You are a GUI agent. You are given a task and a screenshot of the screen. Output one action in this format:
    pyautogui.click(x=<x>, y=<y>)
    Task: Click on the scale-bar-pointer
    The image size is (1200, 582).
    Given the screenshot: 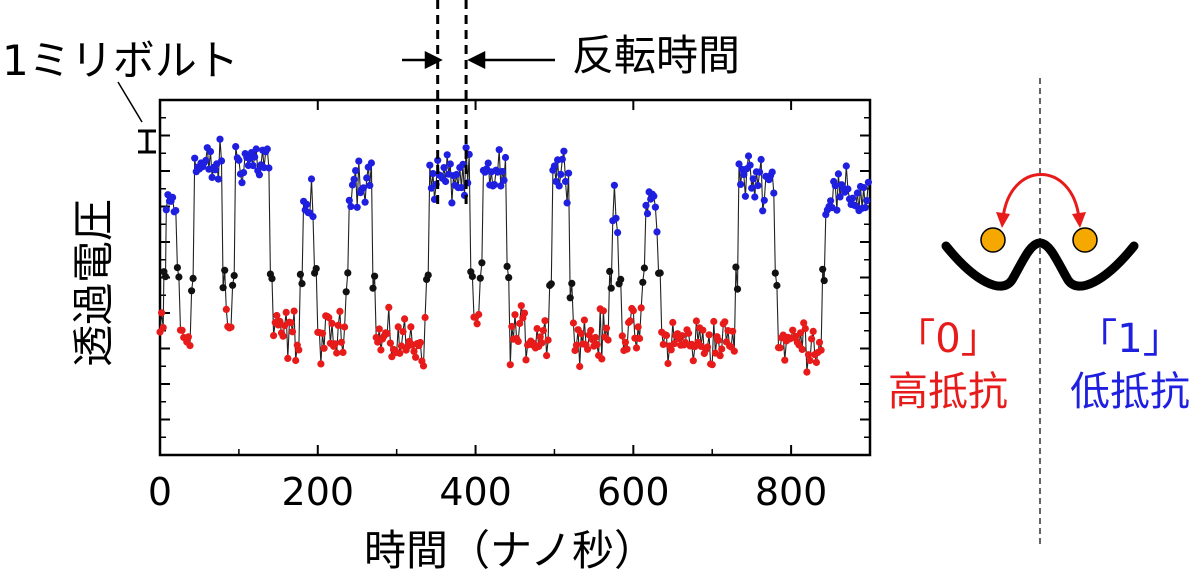 What is the action you would take?
    pyautogui.click(x=130, y=102)
    